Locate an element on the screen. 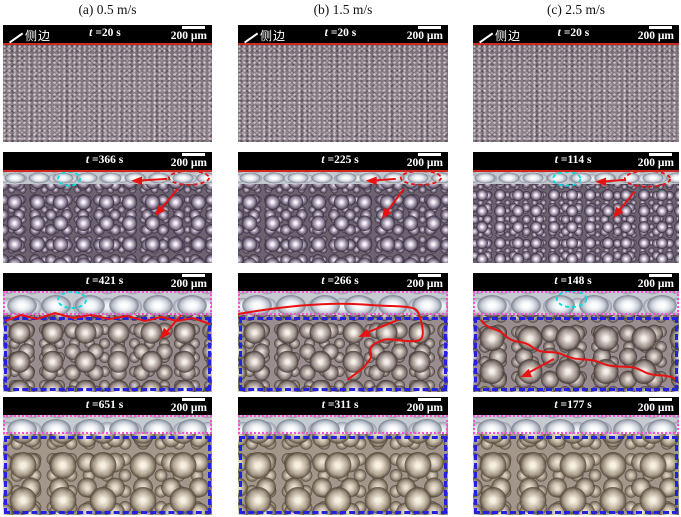  time-value: =225 s is located at coordinates (343, 159).